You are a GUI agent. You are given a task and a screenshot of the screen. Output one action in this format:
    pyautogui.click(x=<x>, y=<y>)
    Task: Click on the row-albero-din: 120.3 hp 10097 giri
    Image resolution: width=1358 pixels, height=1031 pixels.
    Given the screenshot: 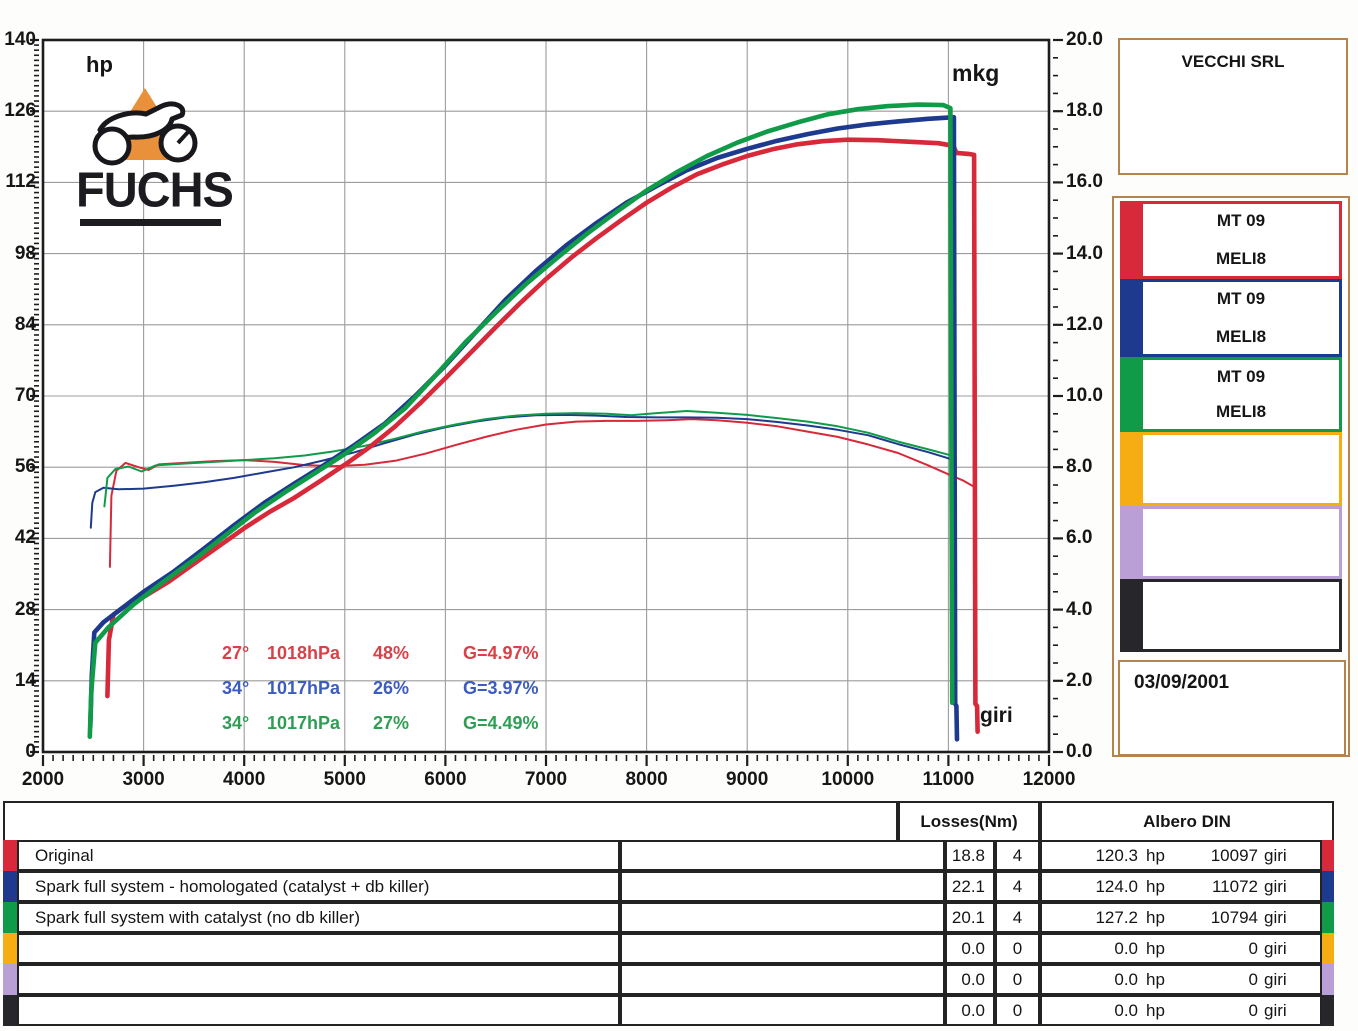 What is the action you would take?
    pyautogui.click(x=1181, y=855)
    